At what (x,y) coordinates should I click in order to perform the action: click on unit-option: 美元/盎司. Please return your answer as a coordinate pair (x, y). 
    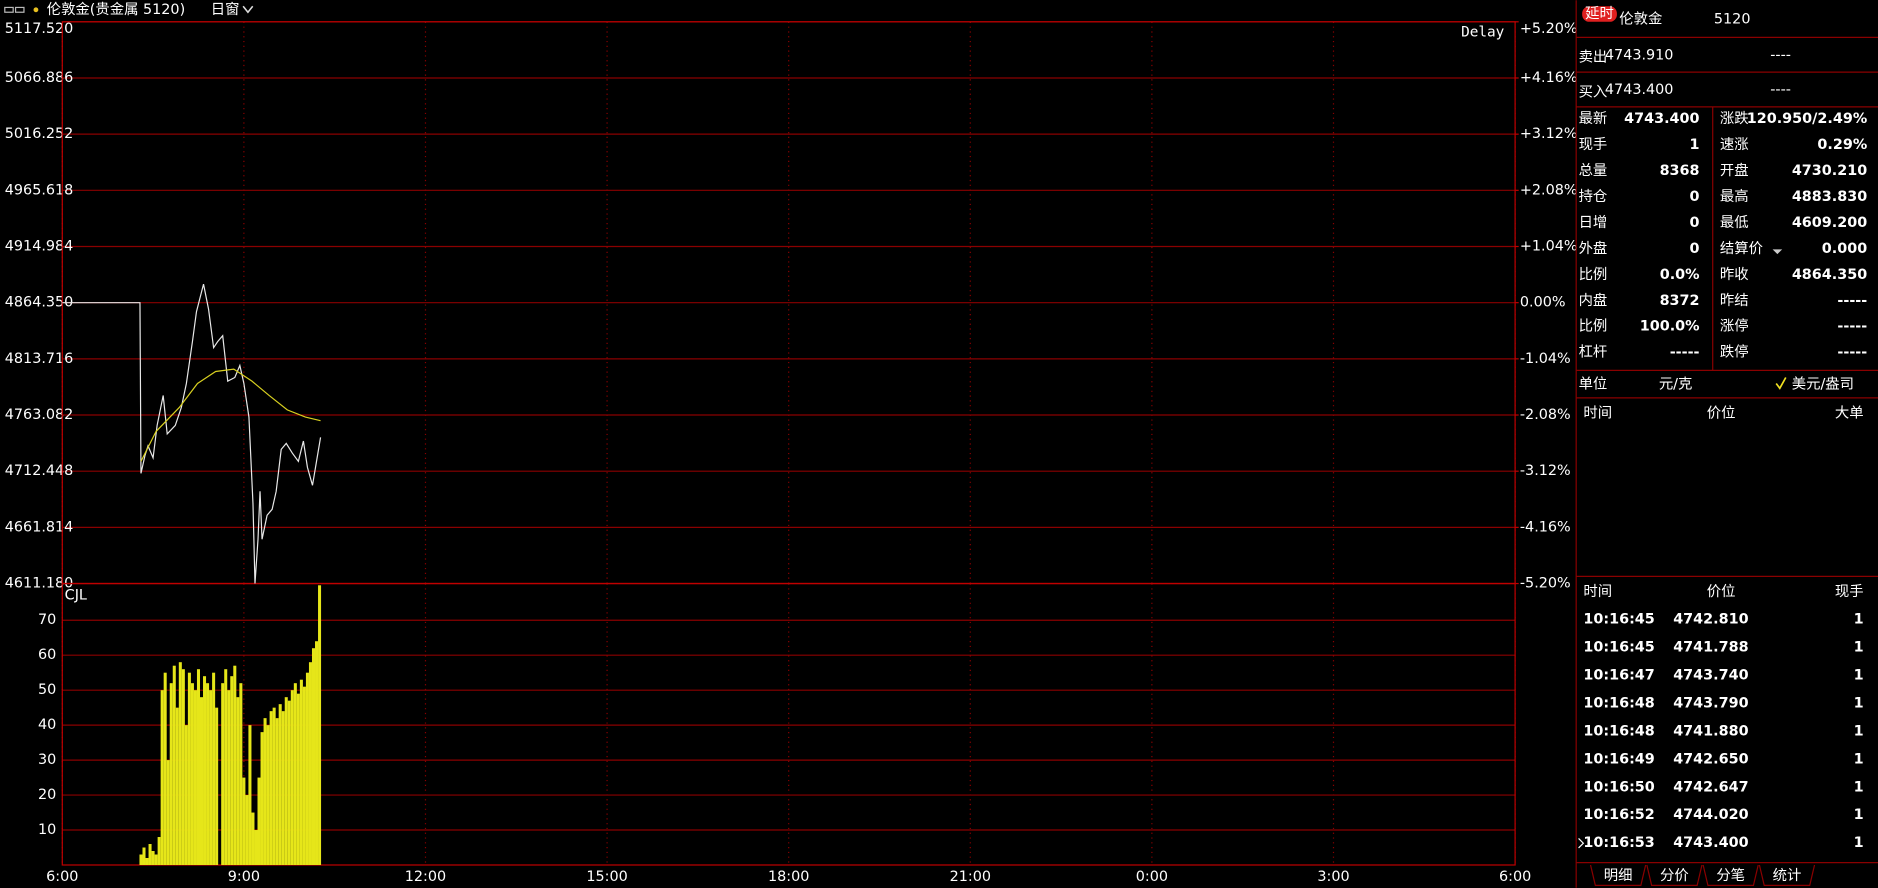
    Looking at the image, I should click on (1823, 384).